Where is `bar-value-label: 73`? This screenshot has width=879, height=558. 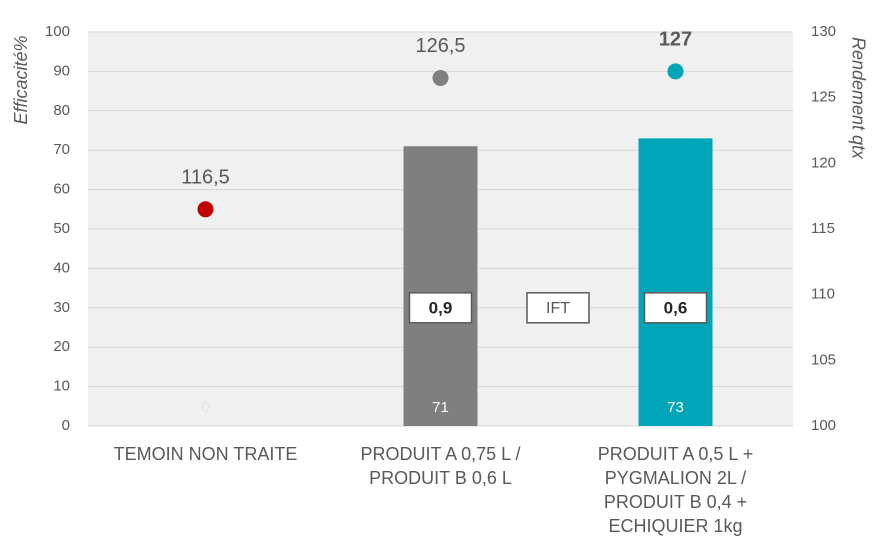 bar-value-label: 73 is located at coordinates (675, 407).